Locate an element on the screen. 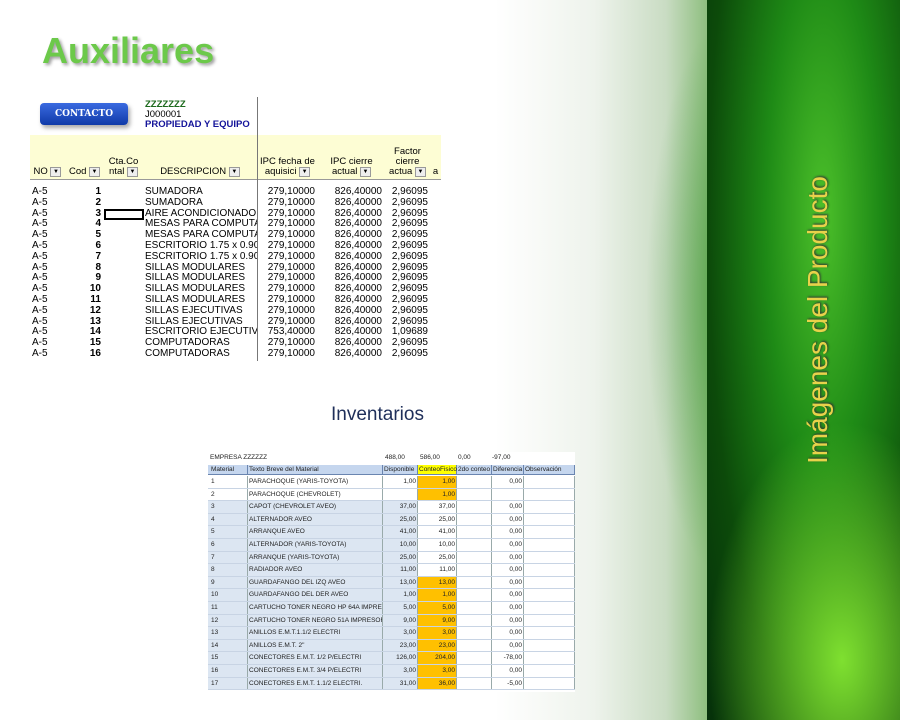 This screenshot has width=900, height=720. cell: 1,09689 is located at coordinates (409, 332).